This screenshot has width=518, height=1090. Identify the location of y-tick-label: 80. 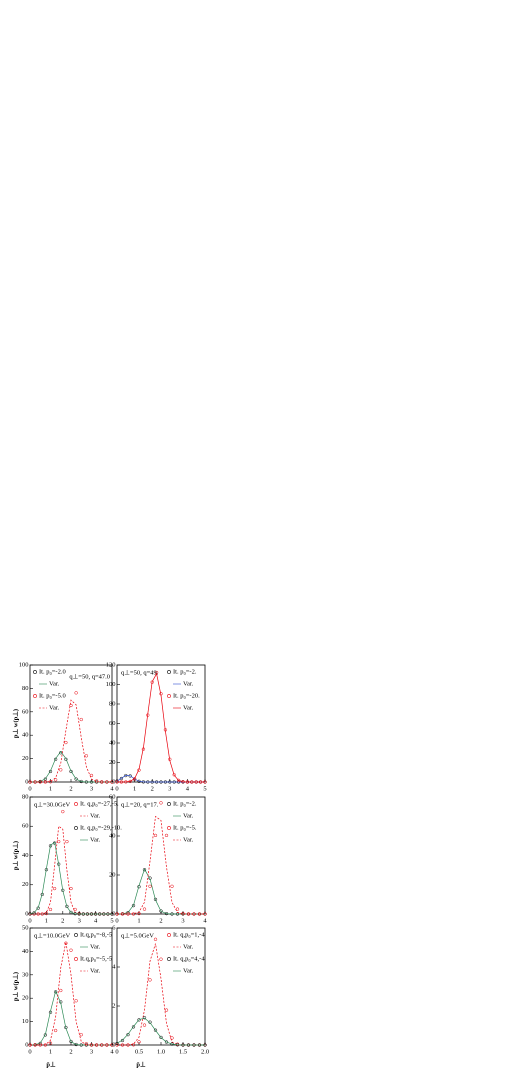
(112, 703).